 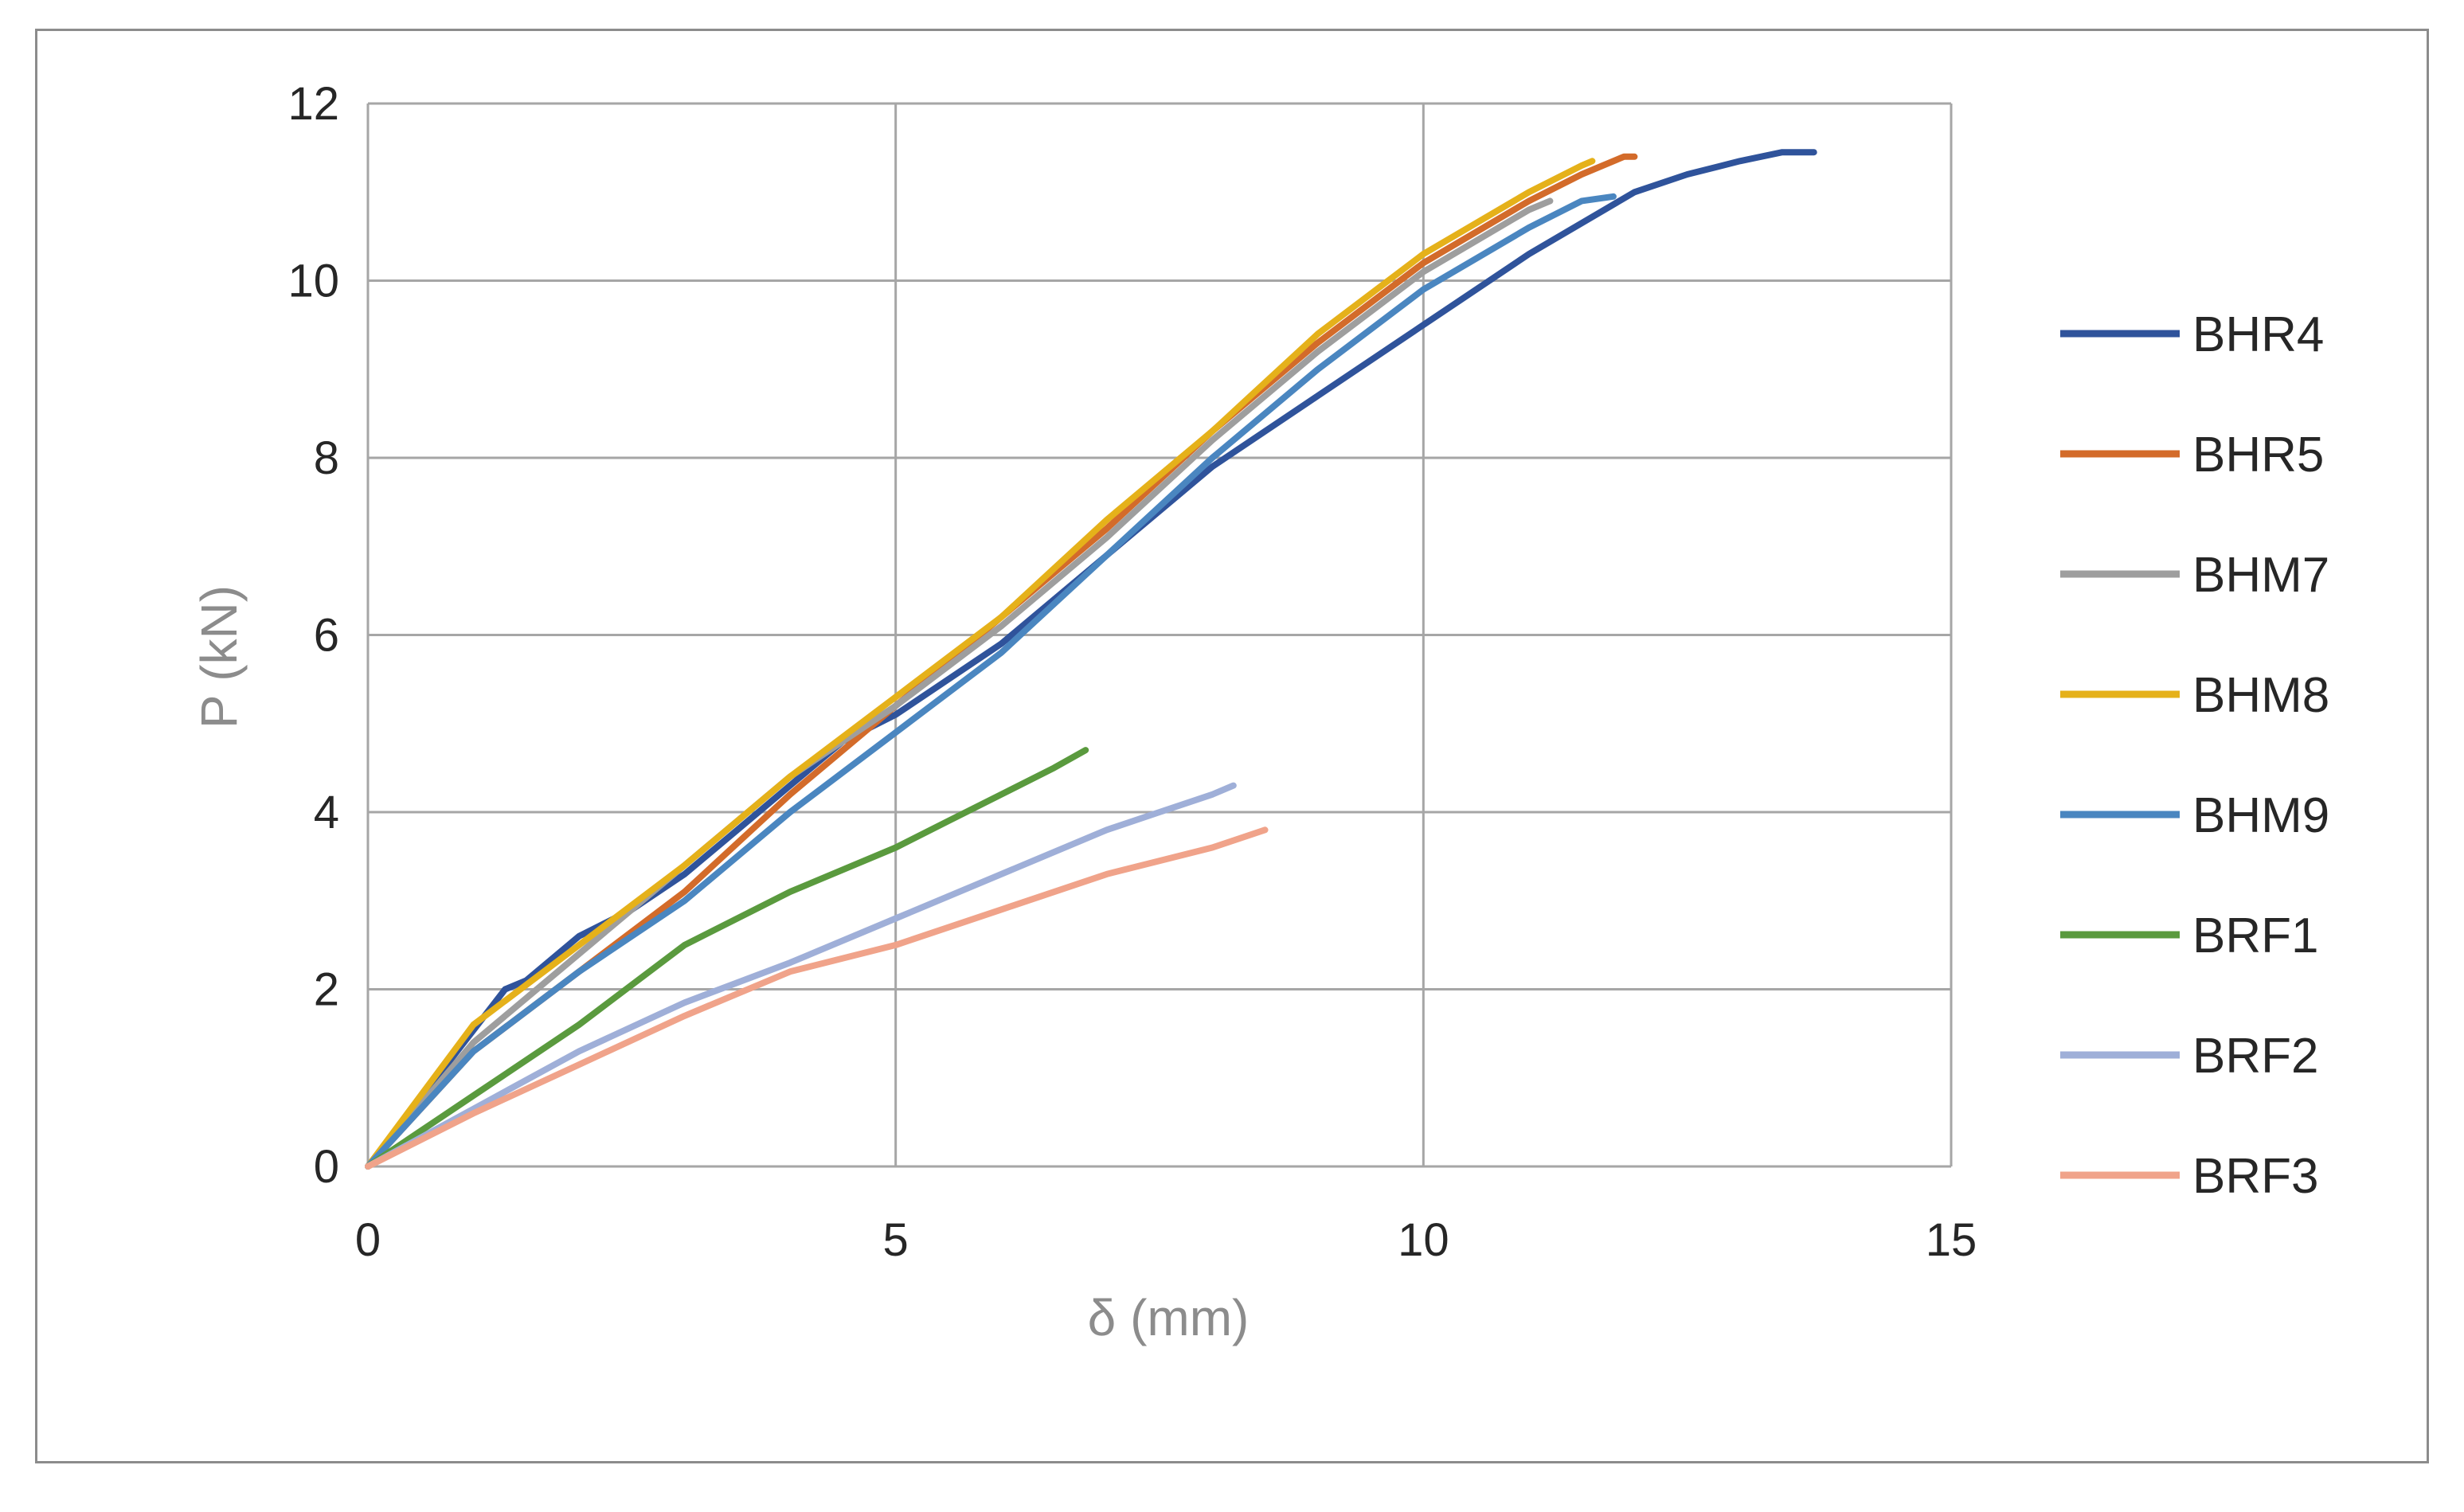 I want to click on x-tick-label: 5, so click(x=896, y=1240).